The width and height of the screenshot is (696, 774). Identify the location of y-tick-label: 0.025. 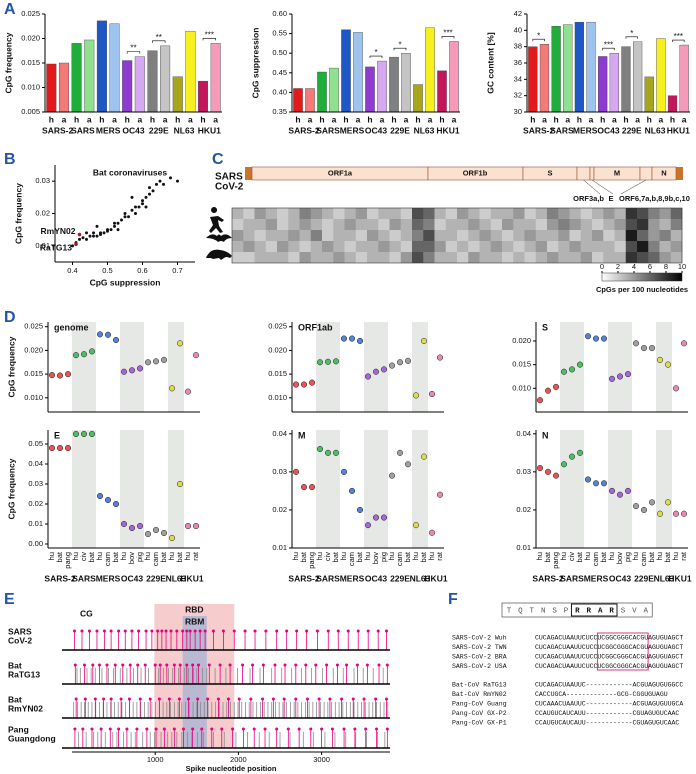
(33, 326).